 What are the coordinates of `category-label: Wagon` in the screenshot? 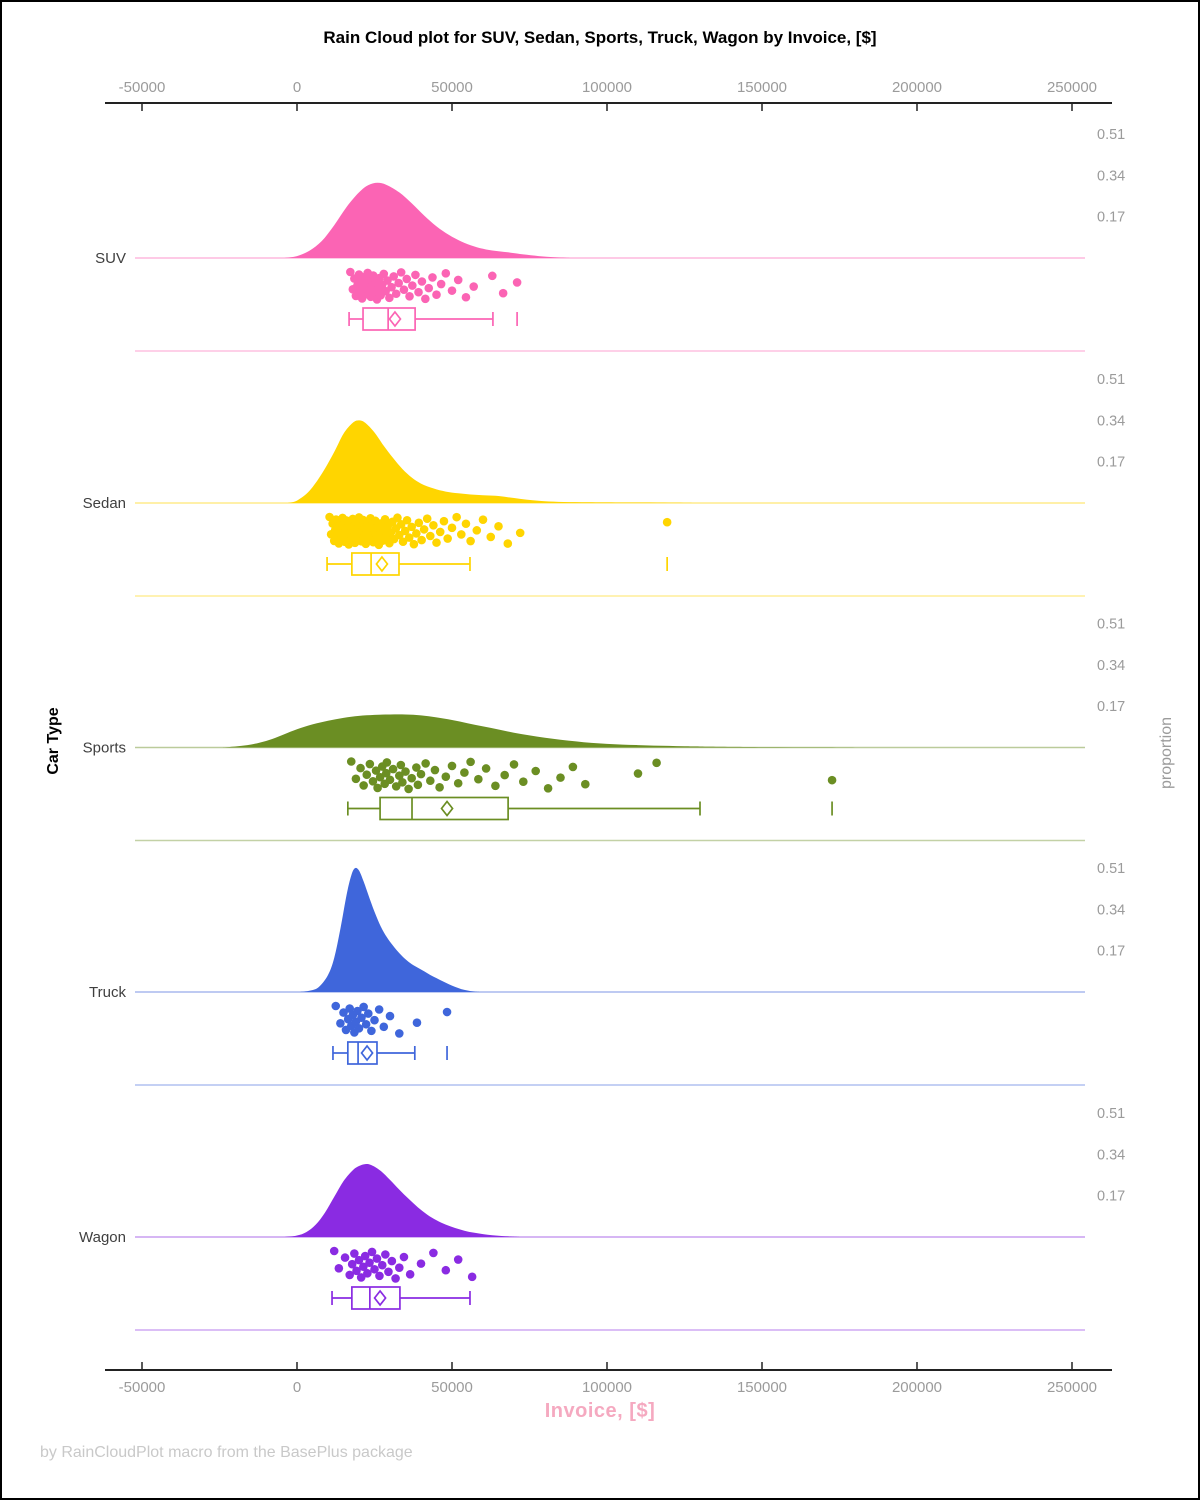 It's located at (102, 1237).